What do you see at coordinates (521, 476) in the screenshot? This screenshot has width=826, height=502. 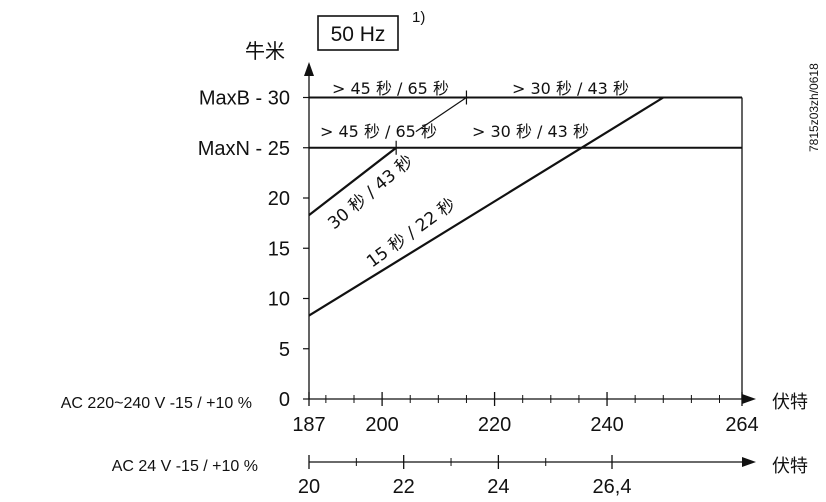 I see `x-axis-secondary: 20 22 24 26,4` at bounding box center [521, 476].